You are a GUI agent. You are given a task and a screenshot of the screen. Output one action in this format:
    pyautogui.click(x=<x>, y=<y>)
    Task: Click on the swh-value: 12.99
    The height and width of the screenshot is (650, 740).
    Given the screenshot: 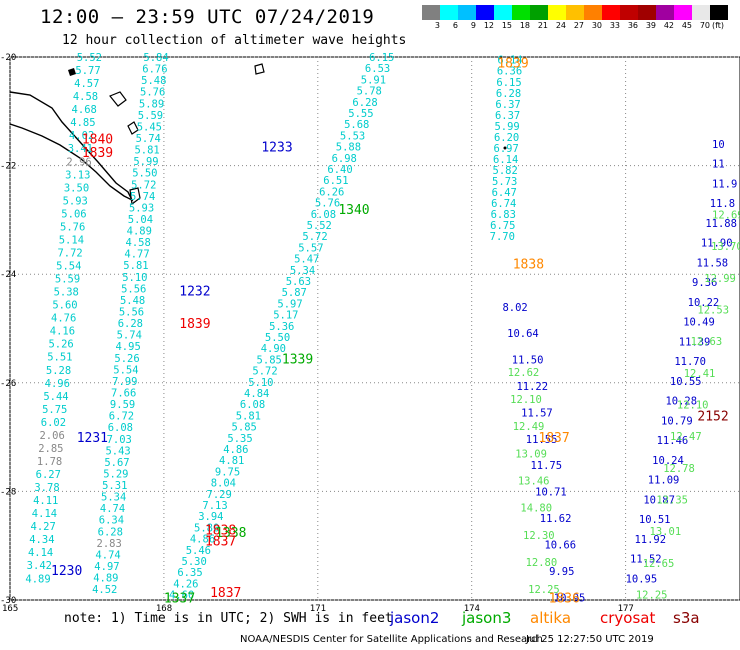 What is the action you would take?
    pyautogui.click(x=720, y=279)
    